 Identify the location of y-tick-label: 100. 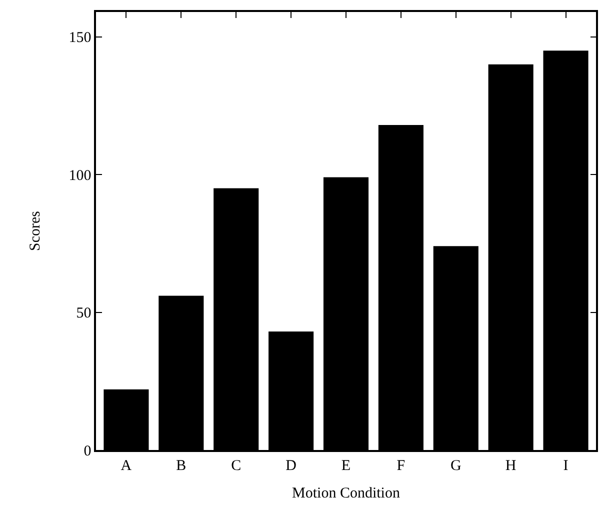
(80, 176).